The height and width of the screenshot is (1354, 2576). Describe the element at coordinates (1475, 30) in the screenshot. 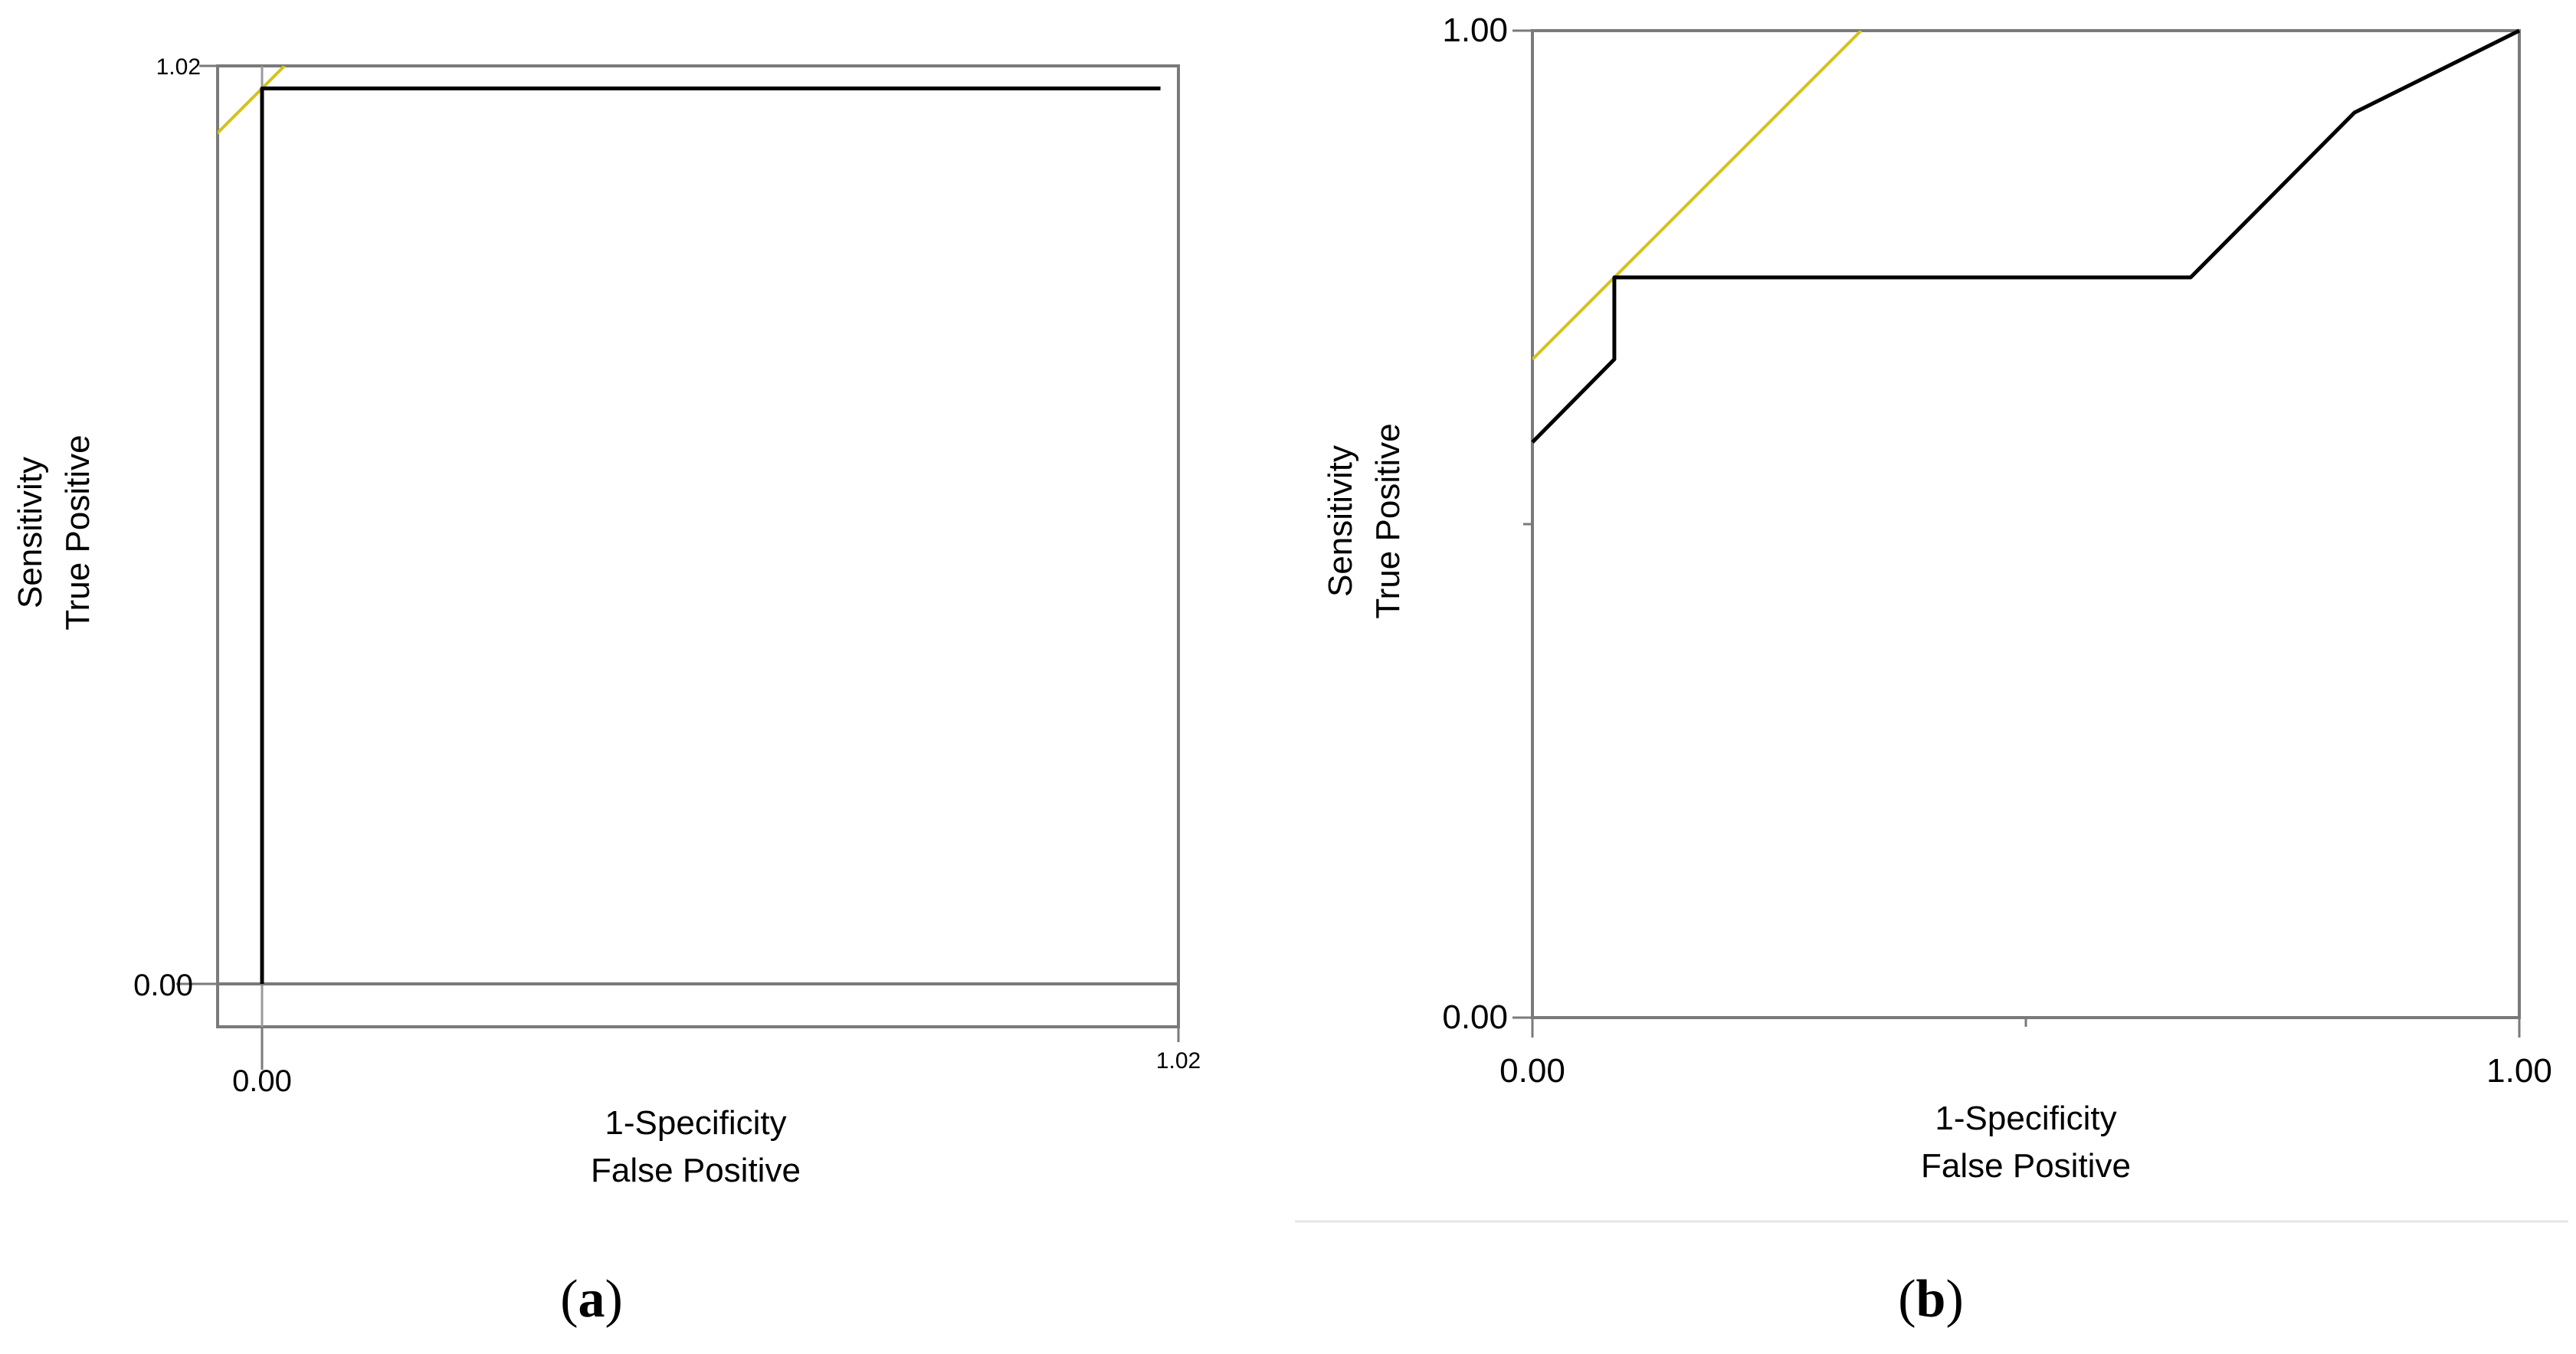

I see `y-tick-label-top-b: 1.00` at that location.